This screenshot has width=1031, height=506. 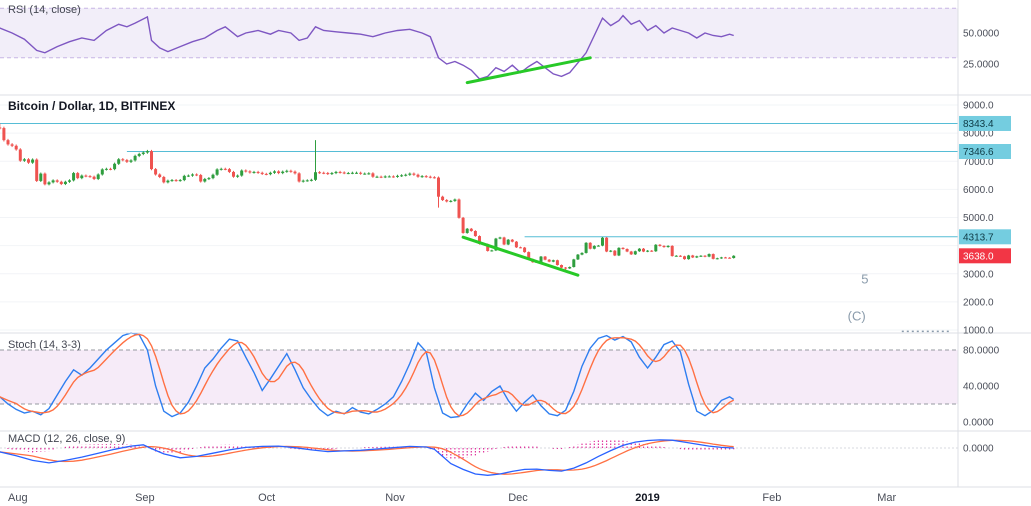 I want to click on time-axis-label: Aug, so click(x=18, y=498).